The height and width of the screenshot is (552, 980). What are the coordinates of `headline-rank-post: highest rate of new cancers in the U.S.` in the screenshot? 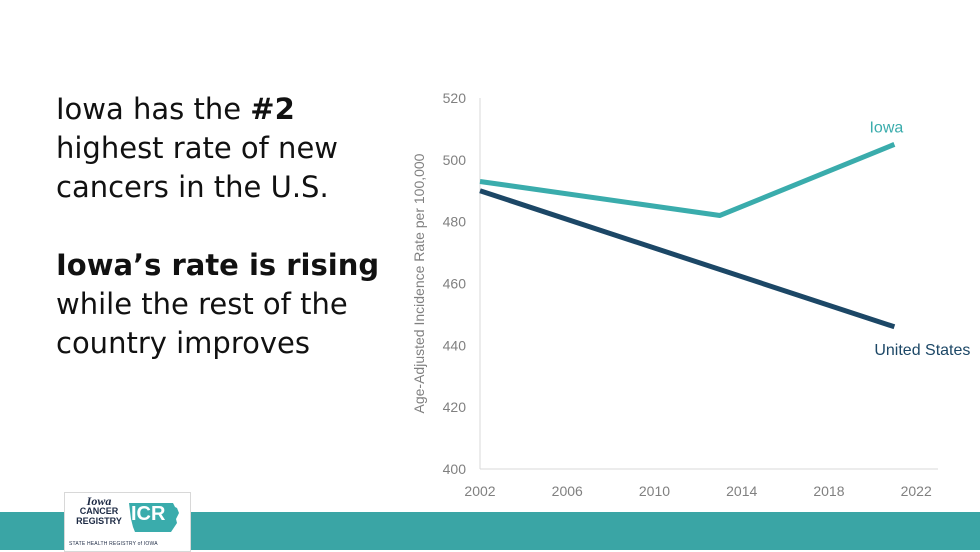 It's located at (197, 167).